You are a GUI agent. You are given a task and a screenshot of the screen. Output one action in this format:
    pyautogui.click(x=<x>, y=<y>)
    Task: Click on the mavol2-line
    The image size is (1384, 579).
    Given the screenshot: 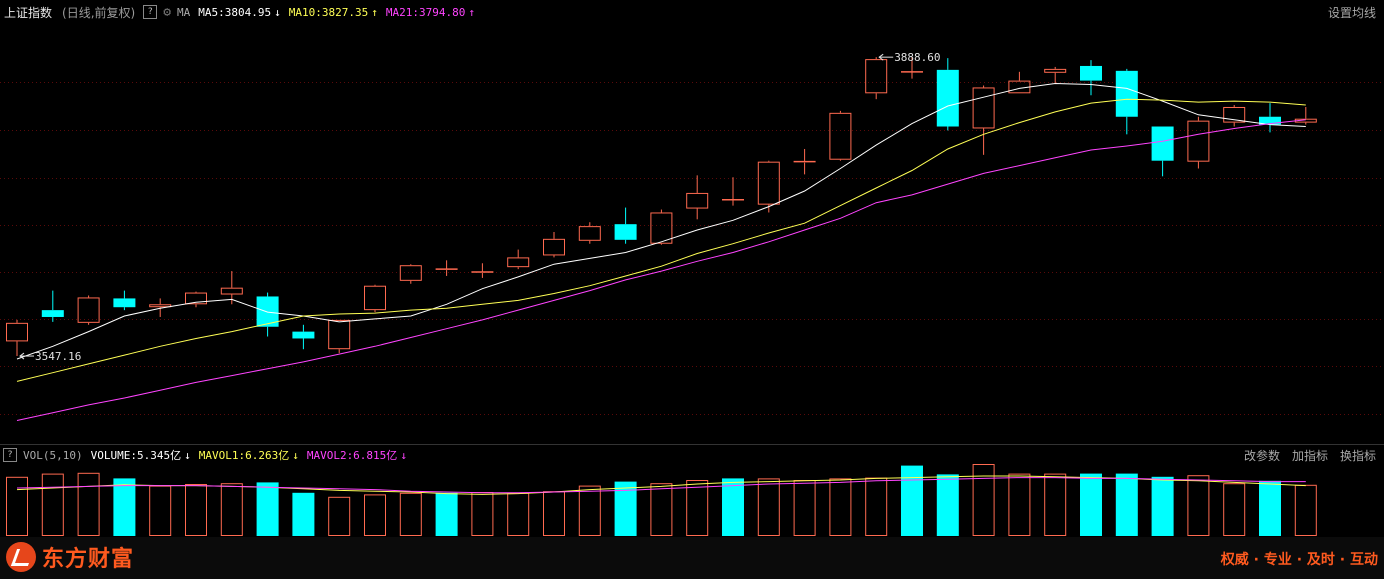 What is the action you would take?
    pyautogui.click(x=661, y=485)
    